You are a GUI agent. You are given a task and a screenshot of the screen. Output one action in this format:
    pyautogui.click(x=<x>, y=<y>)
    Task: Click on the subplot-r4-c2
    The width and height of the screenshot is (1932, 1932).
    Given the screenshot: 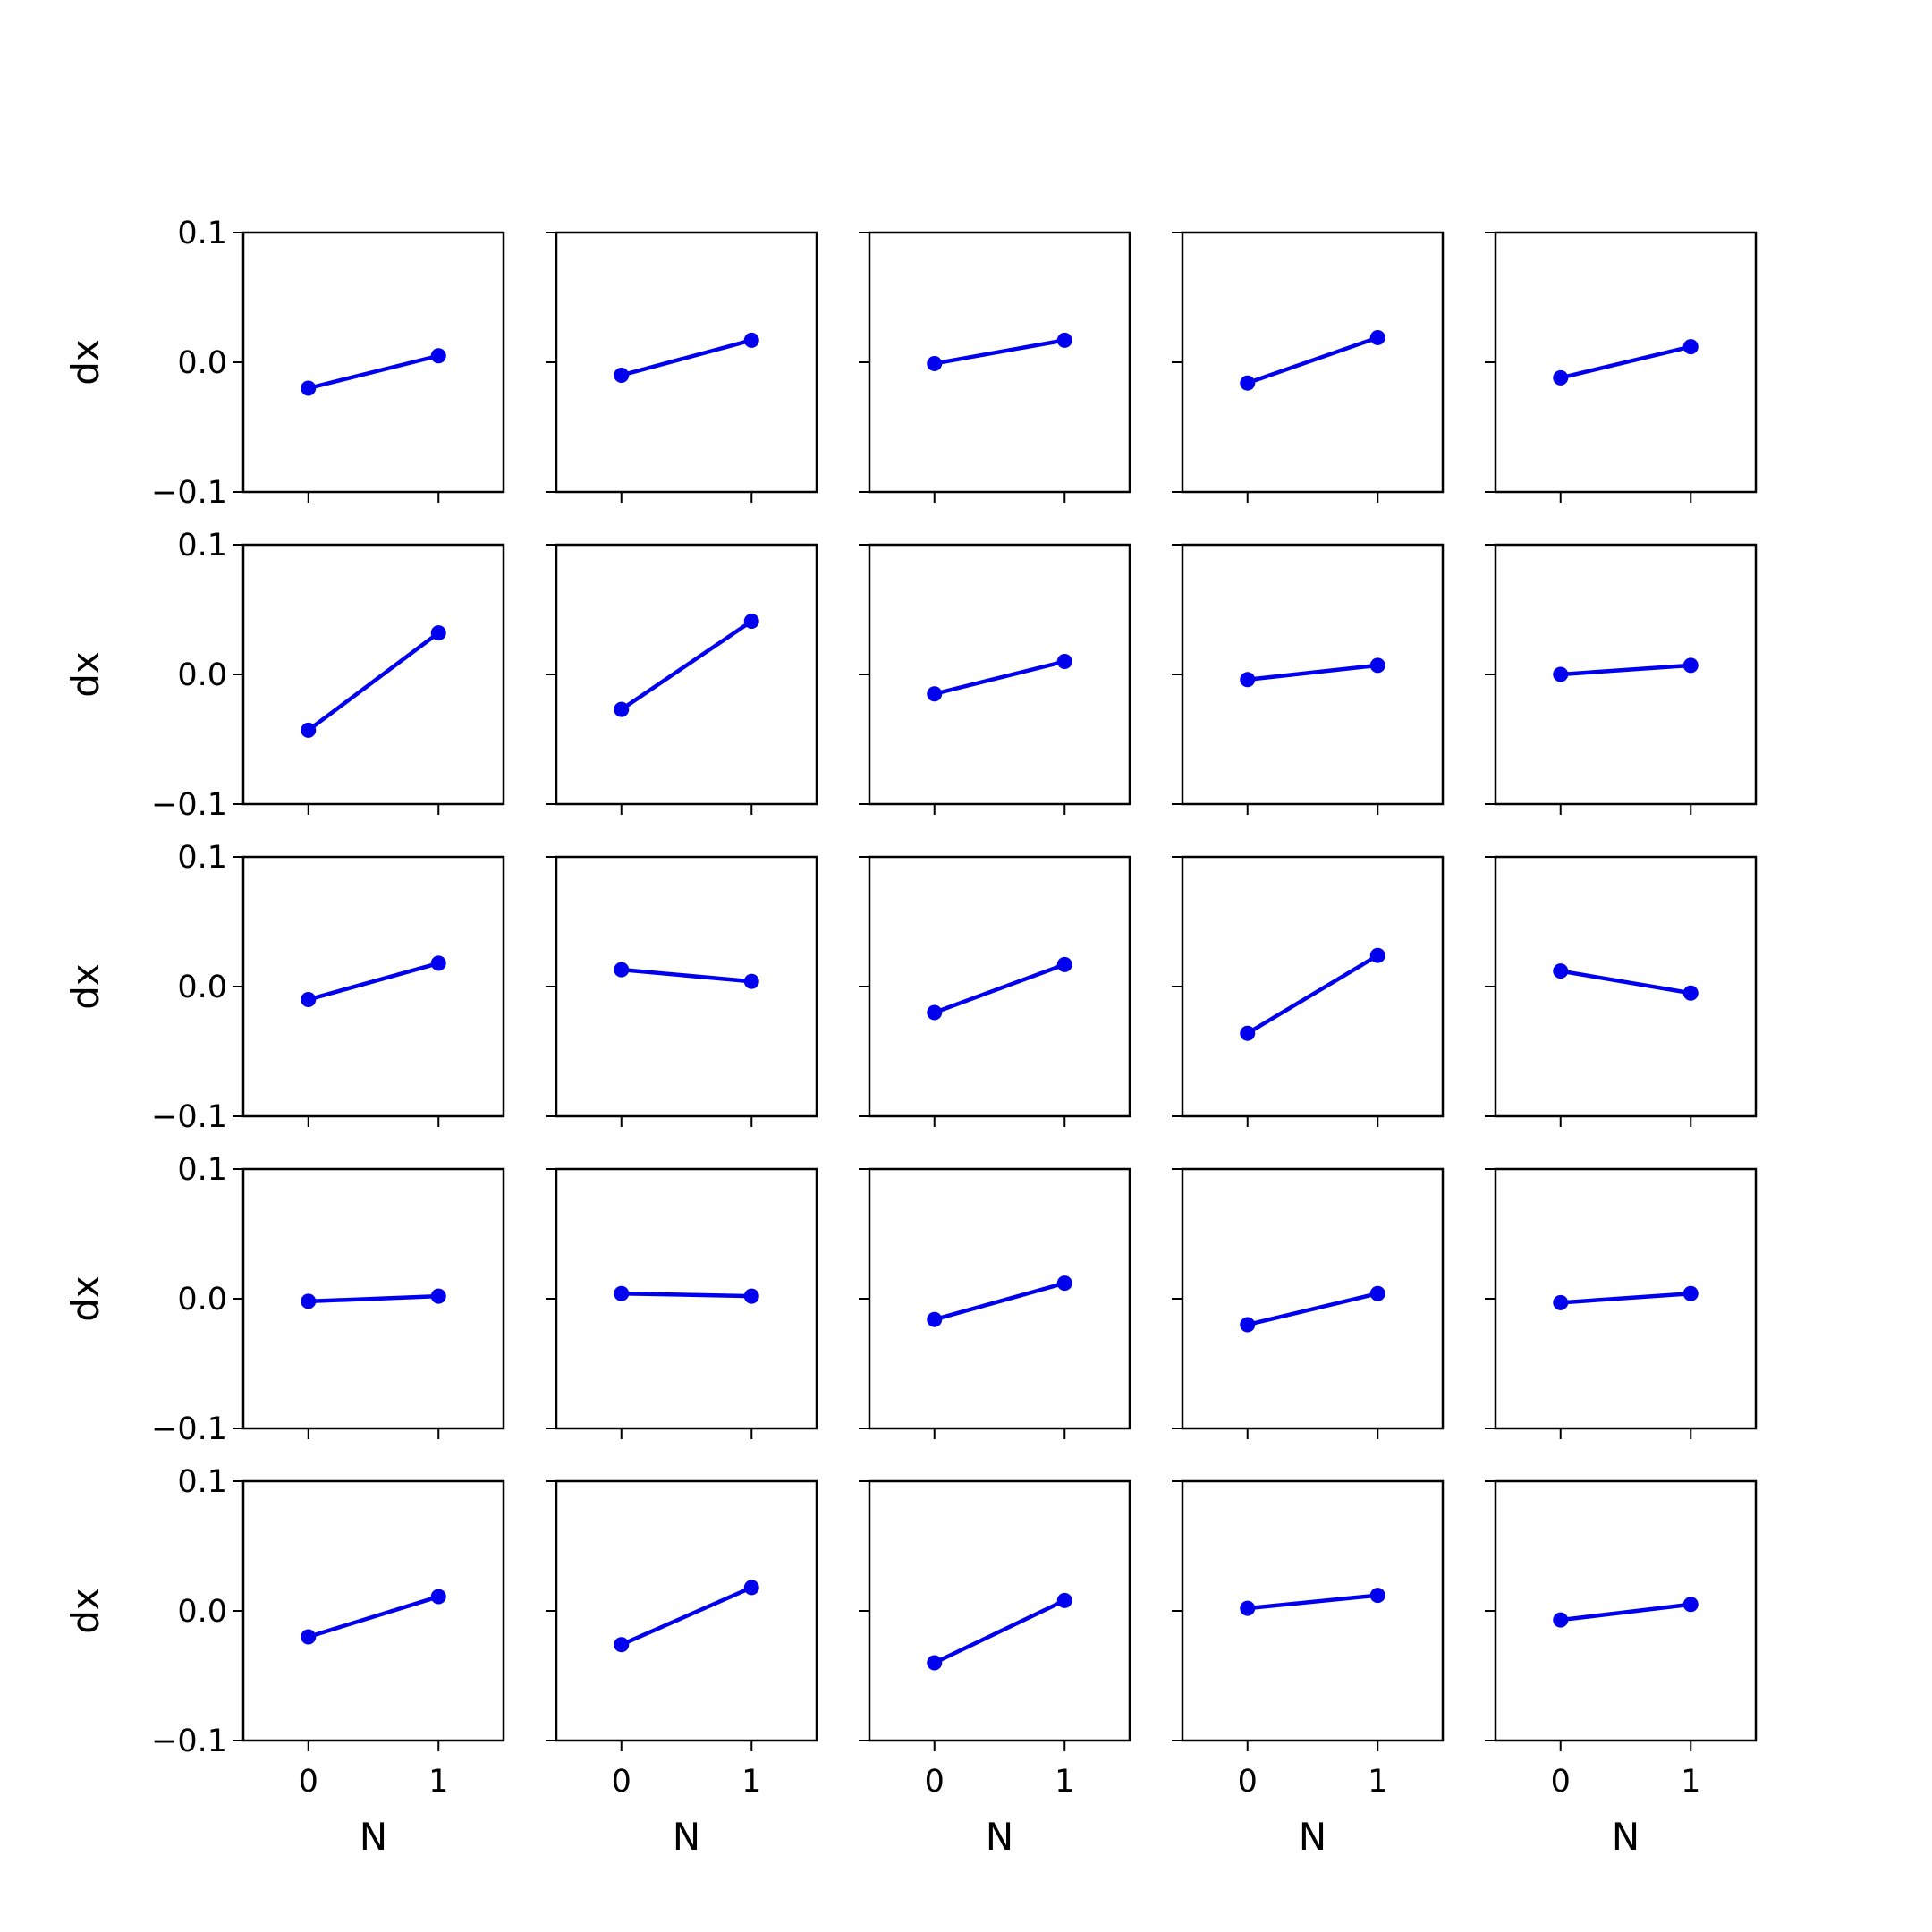 What is the action you would take?
    pyautogui.click(x=682, y=1303)
    